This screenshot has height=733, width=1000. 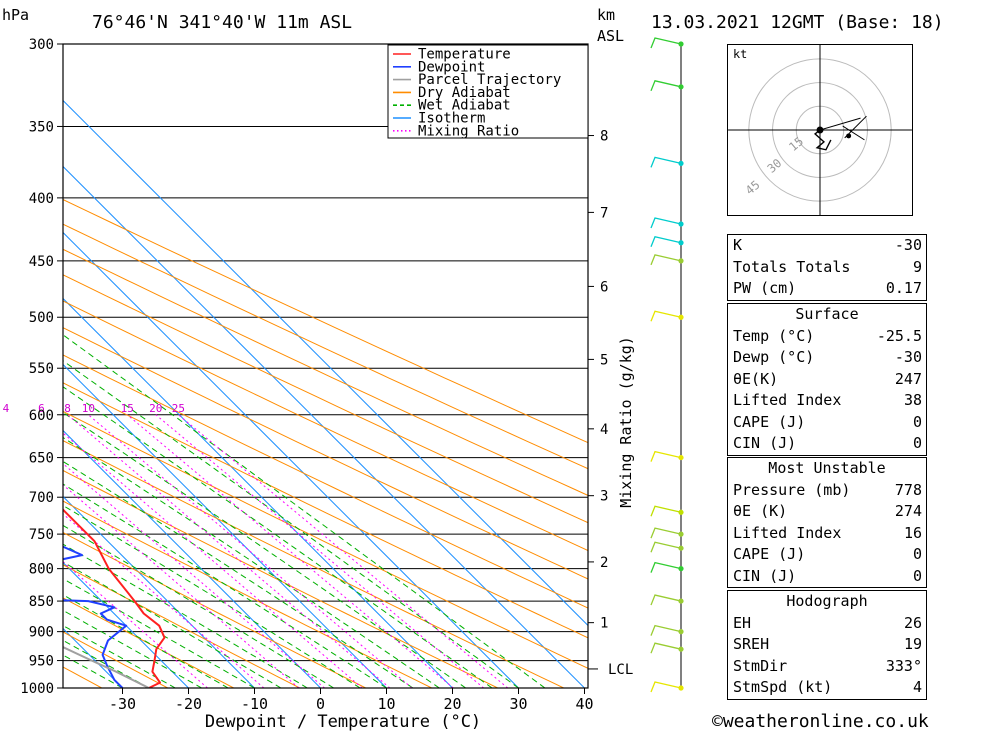 What do you see at coordinates (827, 512) in the screenshot?
I see `table-row: θE (K) 274` at bounding box center [827, 512].